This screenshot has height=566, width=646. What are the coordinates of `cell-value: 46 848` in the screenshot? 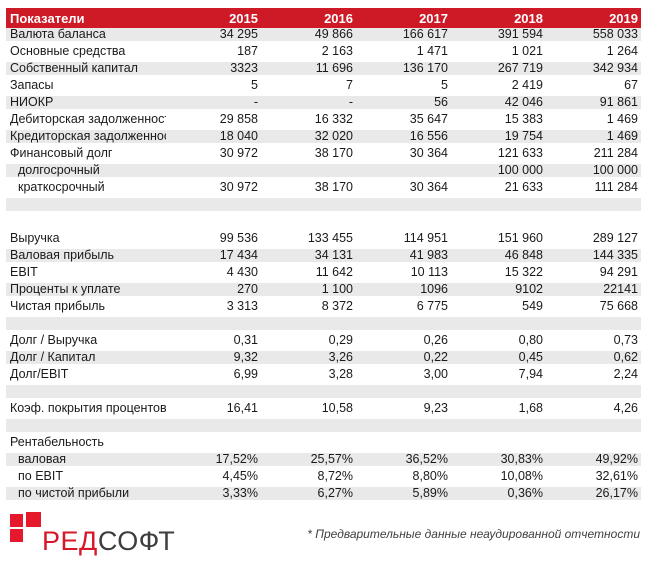 It's located at (523, 255).